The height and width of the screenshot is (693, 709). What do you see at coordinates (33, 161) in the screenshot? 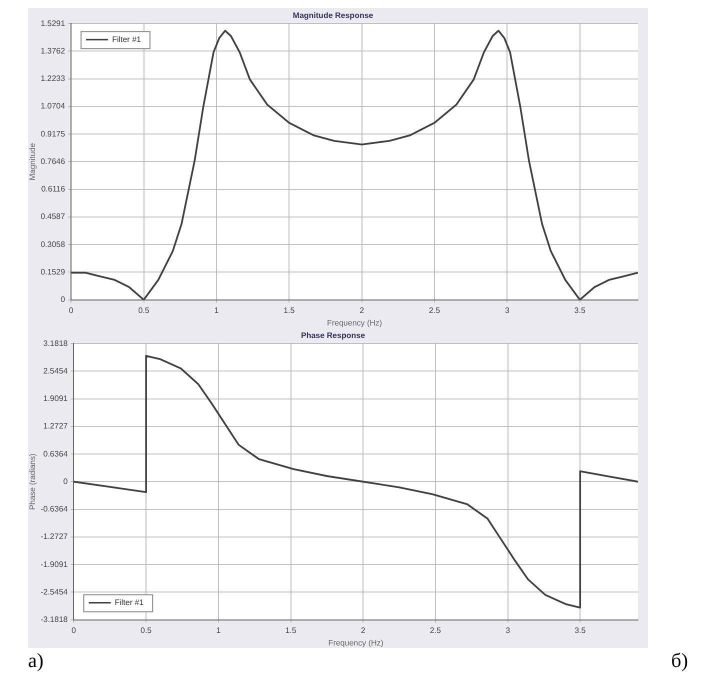
I see `y-axis-title: Magnitude` at bounding box center [33, 161].